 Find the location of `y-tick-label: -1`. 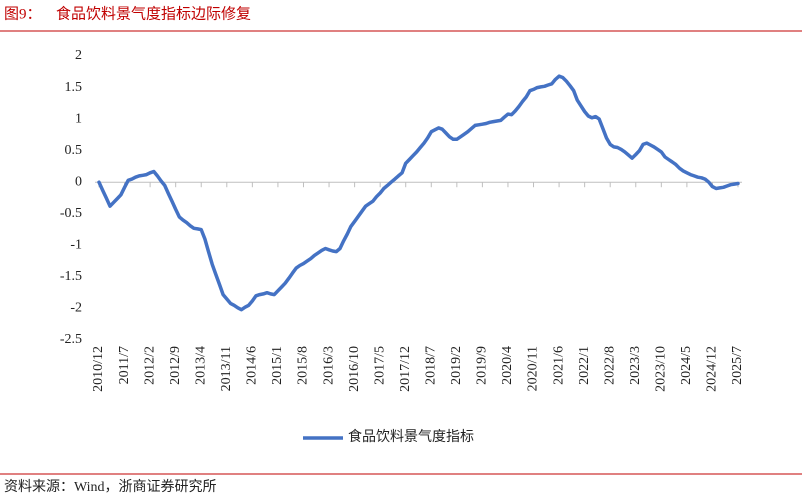

y-tick-label: -1 is located at coordinates (76, 245).